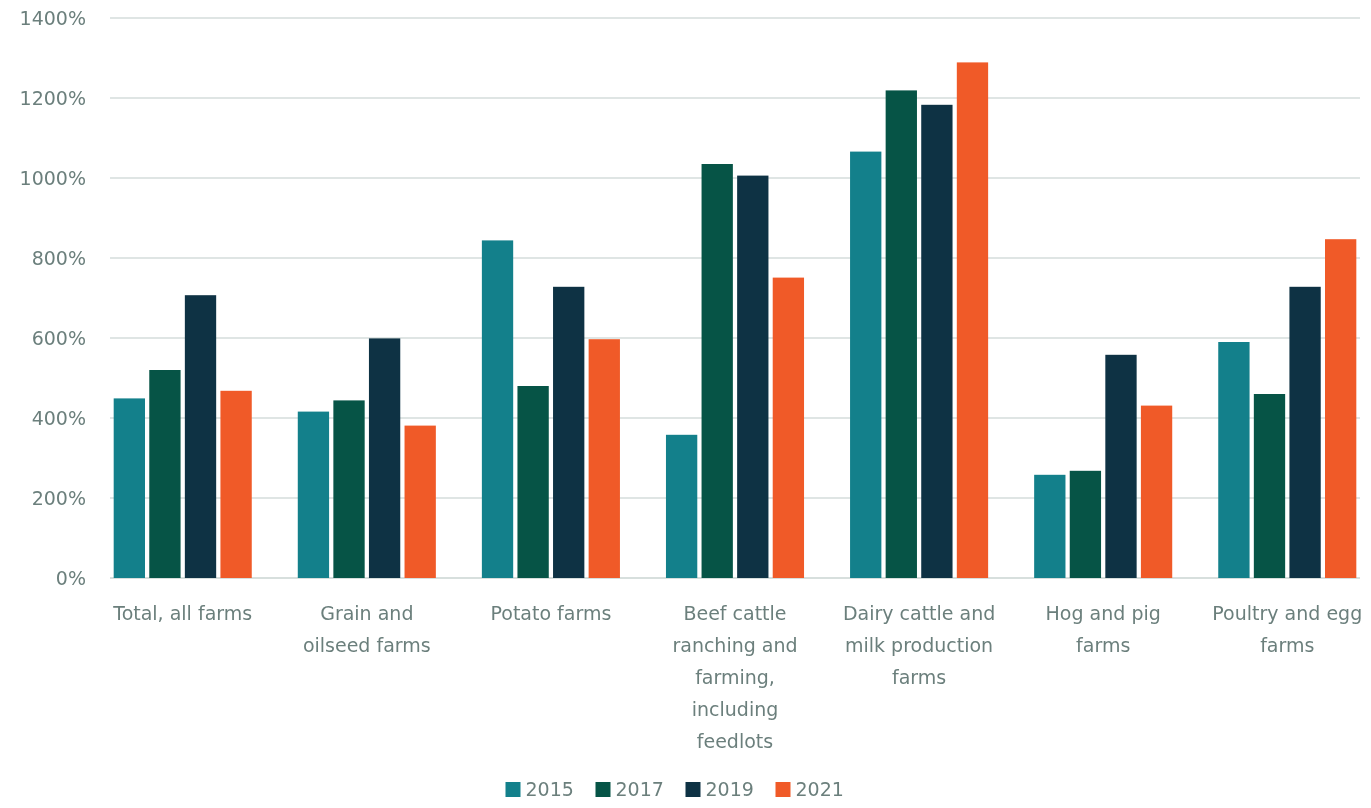  I want to click on y-tick-label: 1000%, so click(52, 177).